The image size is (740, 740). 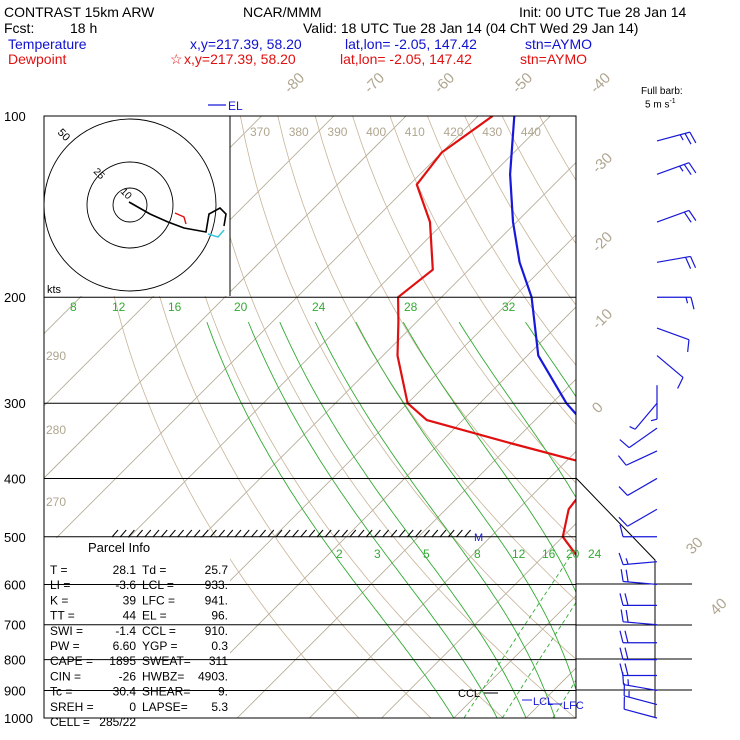 I want to click on isobar-label: 300, so click(x=15, y=403).